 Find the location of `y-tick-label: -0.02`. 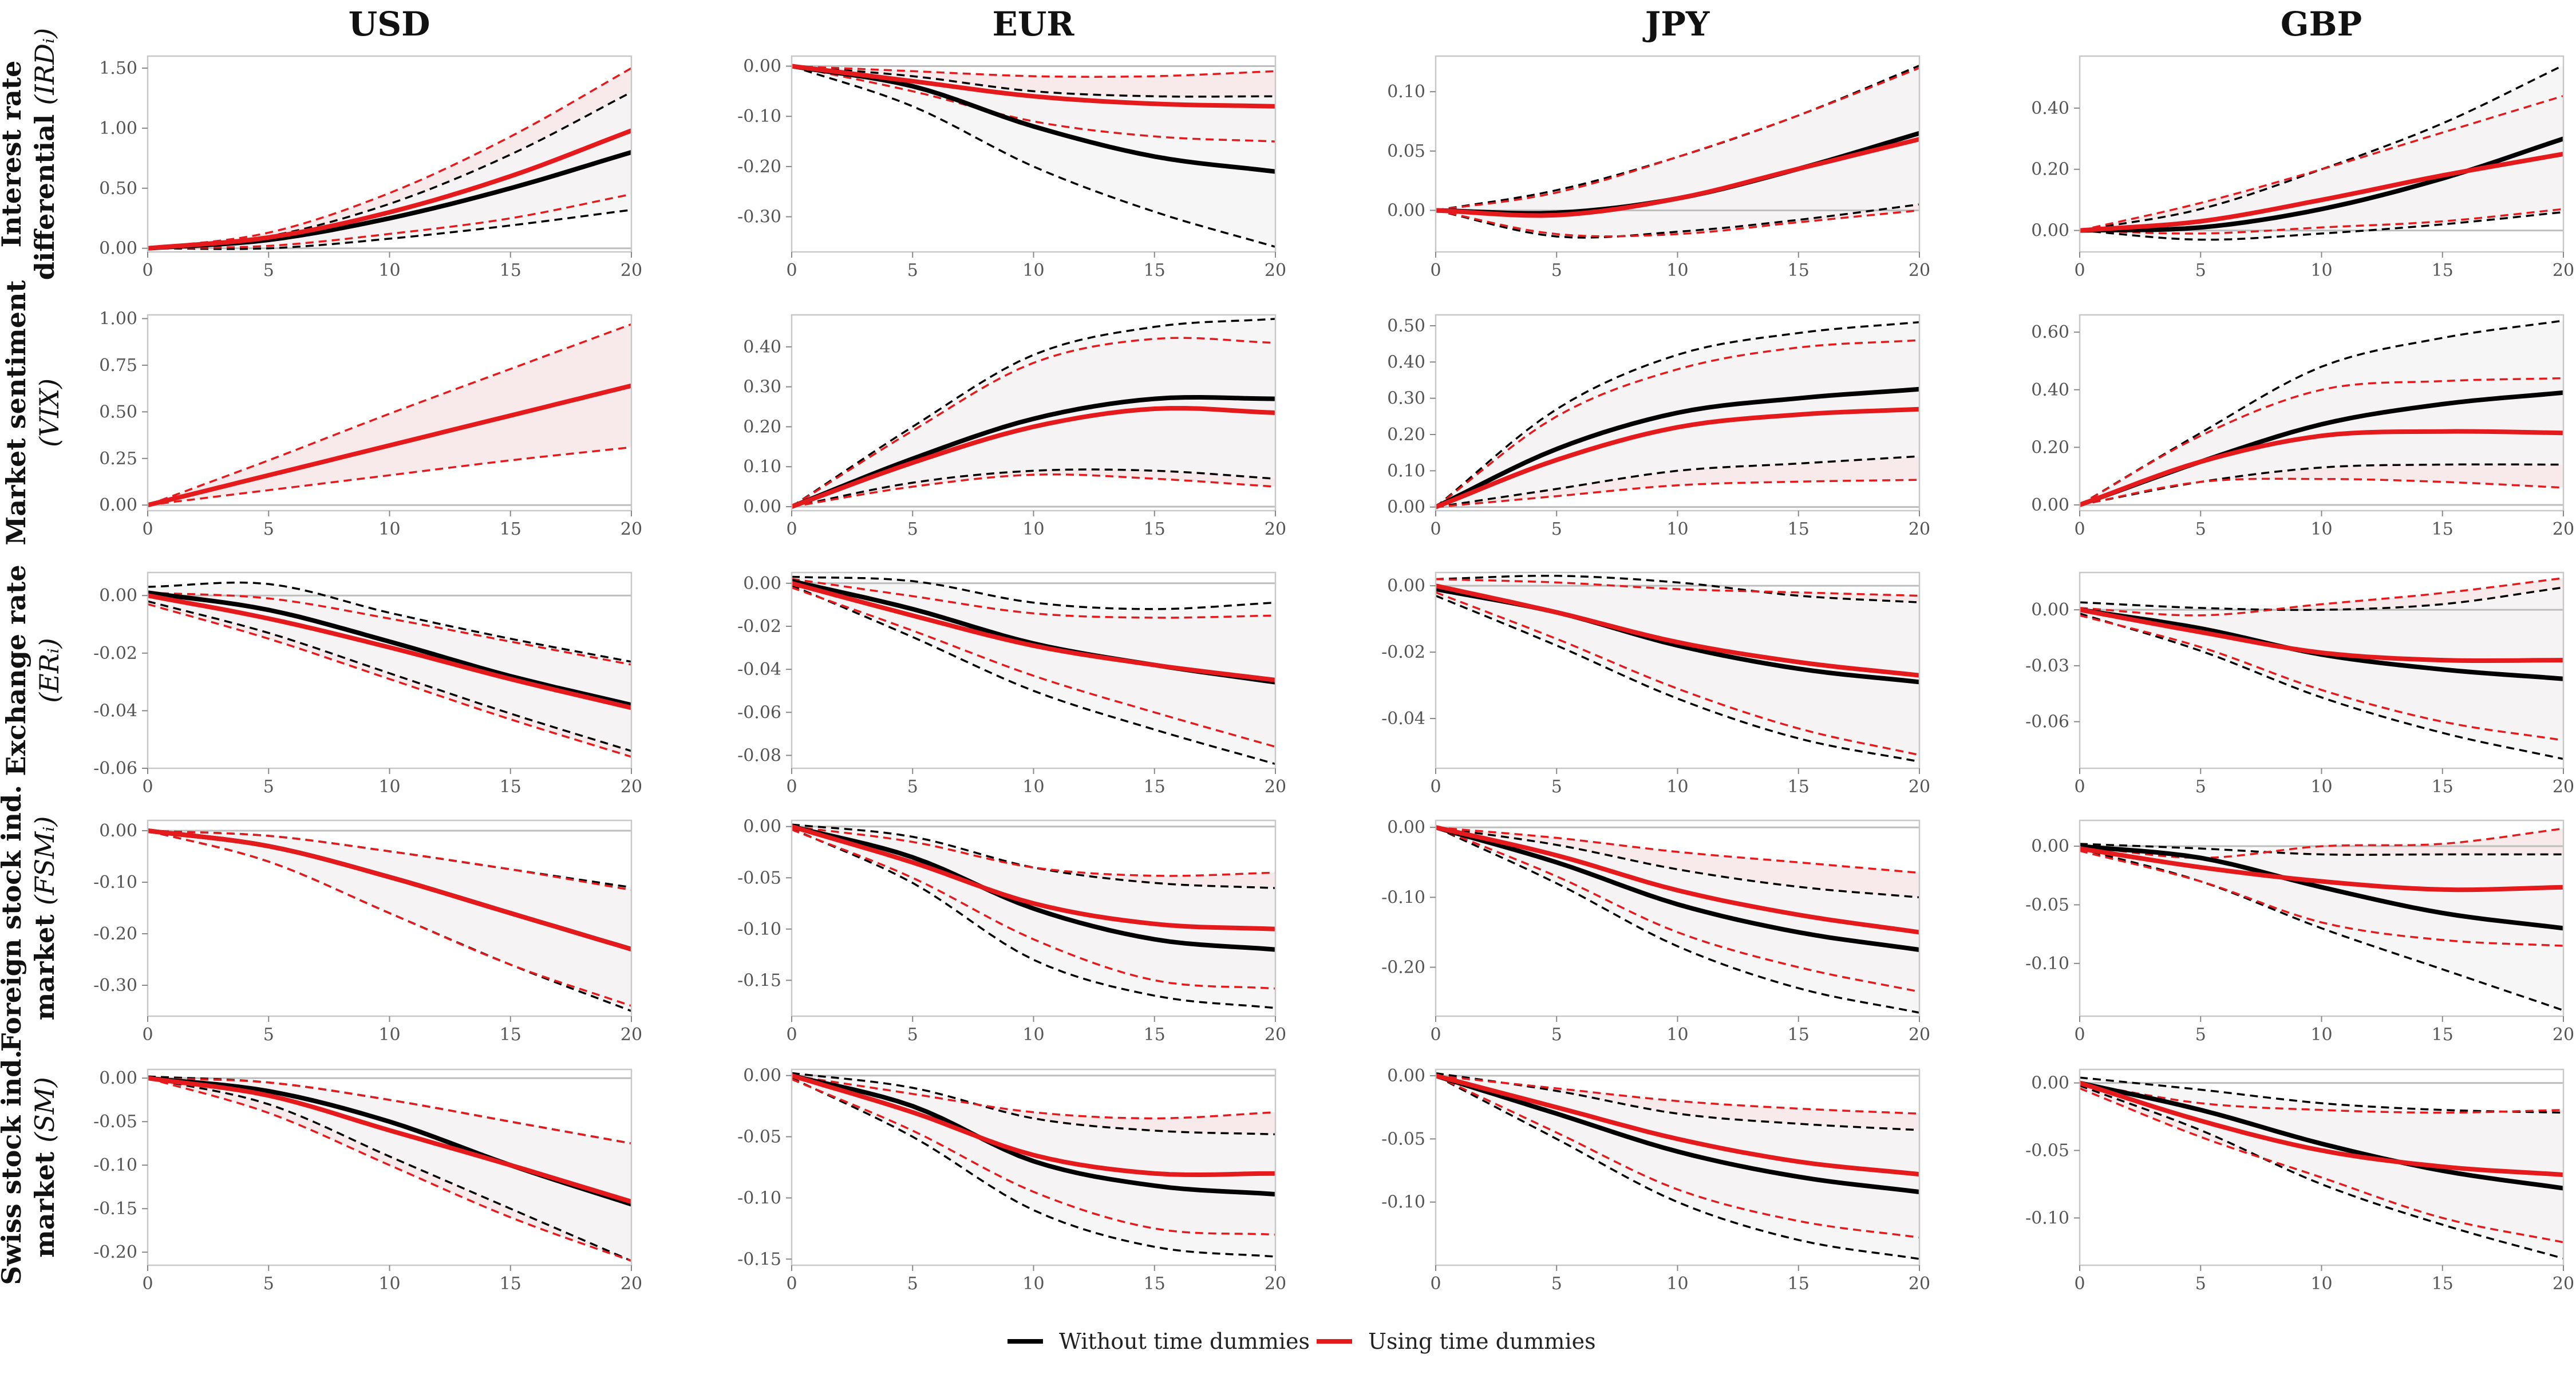

y-tick-label: -0.02 is located at coordinates (759, 627).